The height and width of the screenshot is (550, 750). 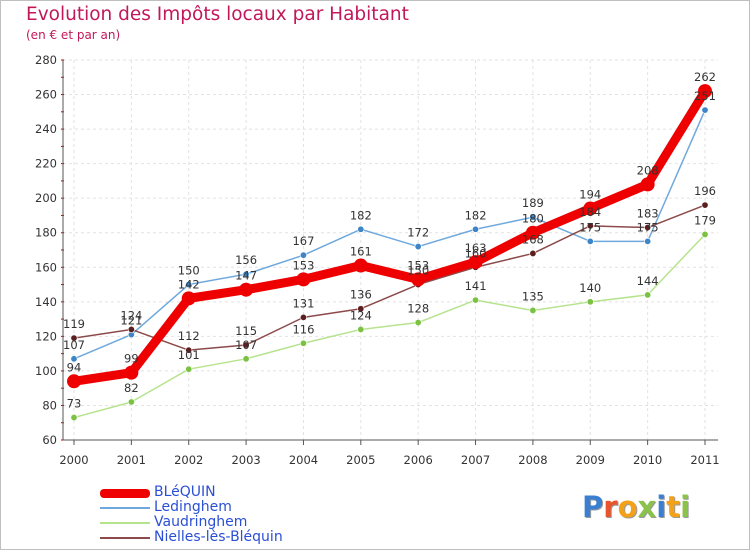 I want to click on x-tick-label: 2003, so click(x=245, y=460).